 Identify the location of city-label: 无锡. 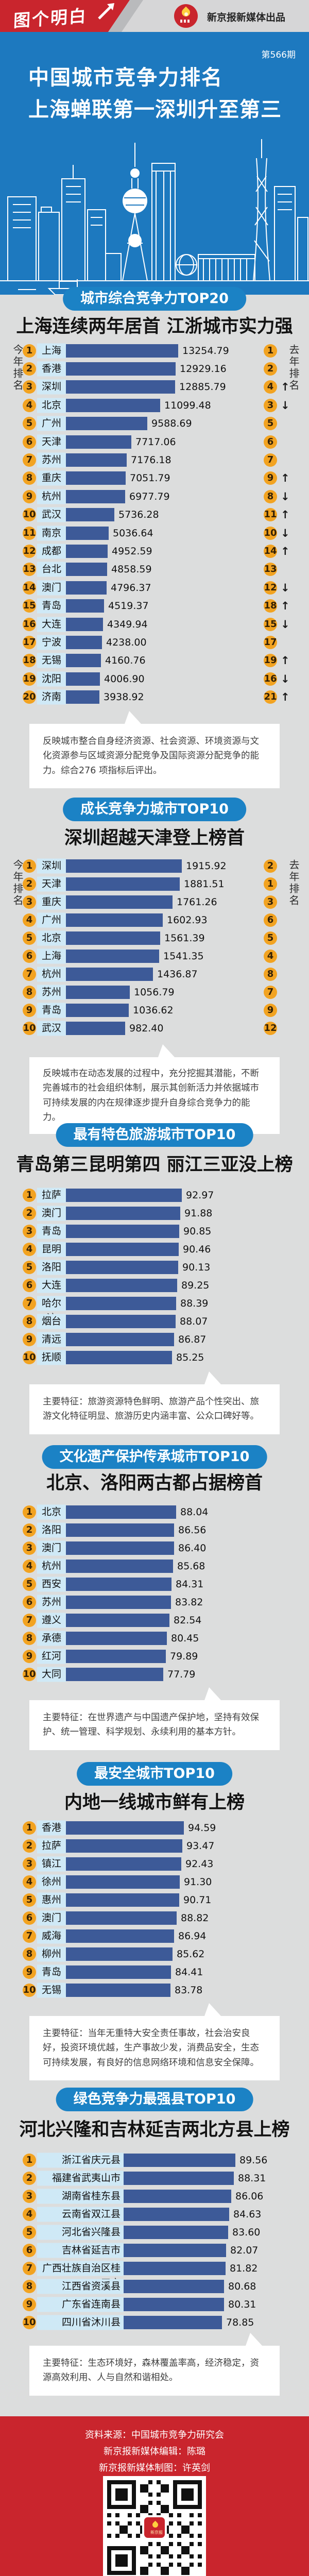
(51, 660).